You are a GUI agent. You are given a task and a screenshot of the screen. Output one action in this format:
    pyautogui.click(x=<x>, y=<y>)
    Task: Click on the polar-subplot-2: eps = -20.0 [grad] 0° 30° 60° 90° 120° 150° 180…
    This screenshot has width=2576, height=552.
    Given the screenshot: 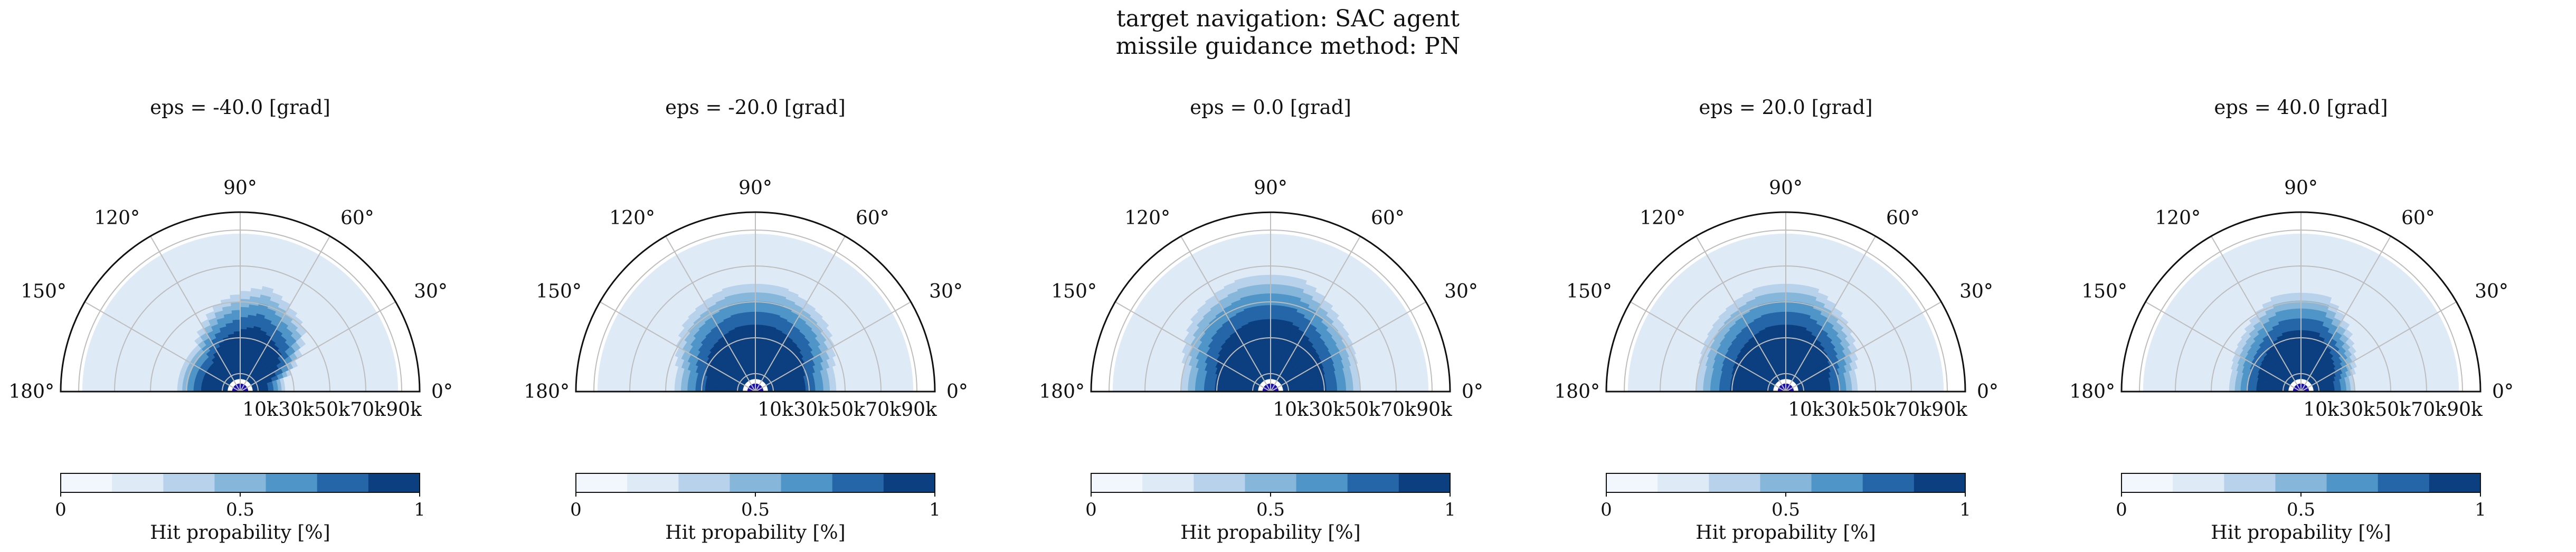 What is the action you would take?
    pyautogui.click(x=746, y=320)
    